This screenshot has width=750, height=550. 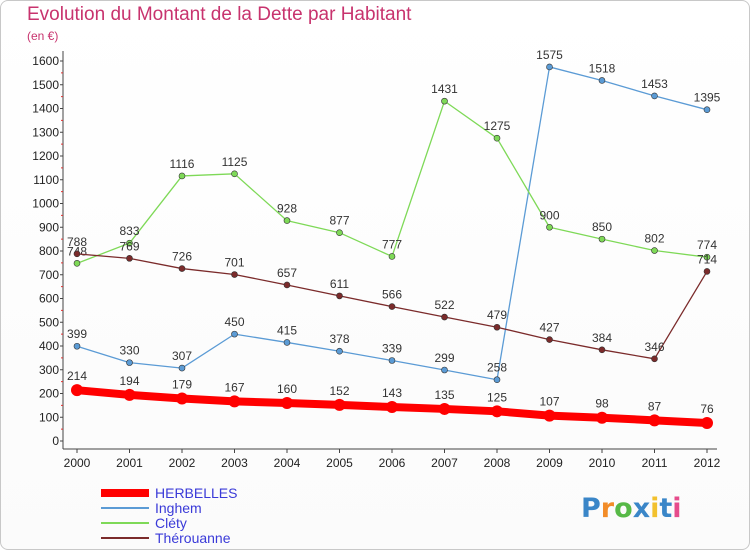 What do you see at coordinates (77, 463) in the screenshot?
I see `x-tick-label: 2000` at bounding box center [77, 463].